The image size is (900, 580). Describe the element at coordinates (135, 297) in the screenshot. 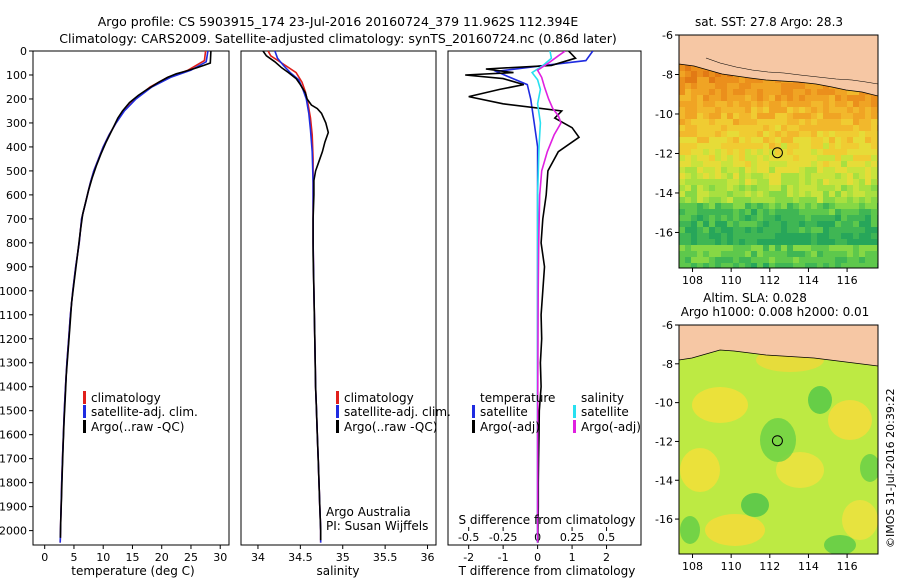

I see `temperature-series` at that location.